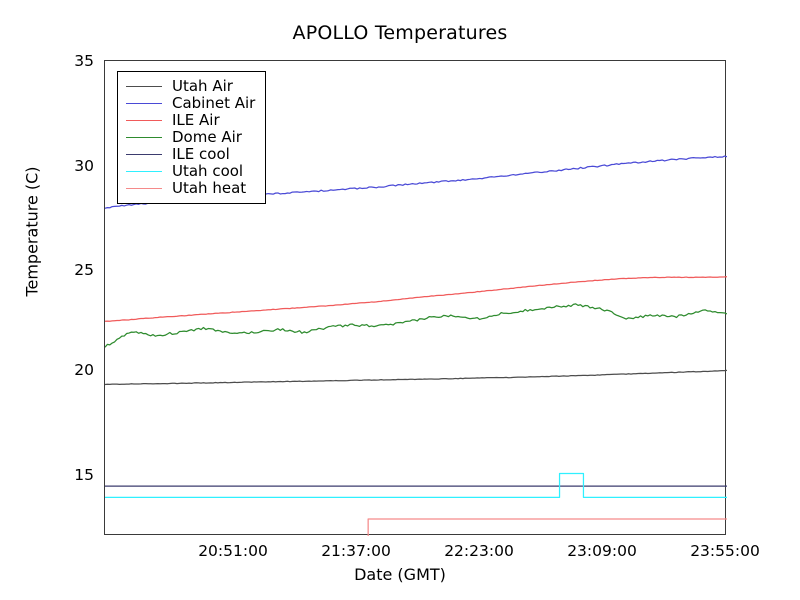  I want to click on legend-label-ile-air: ILE Air, so click(196, 120).